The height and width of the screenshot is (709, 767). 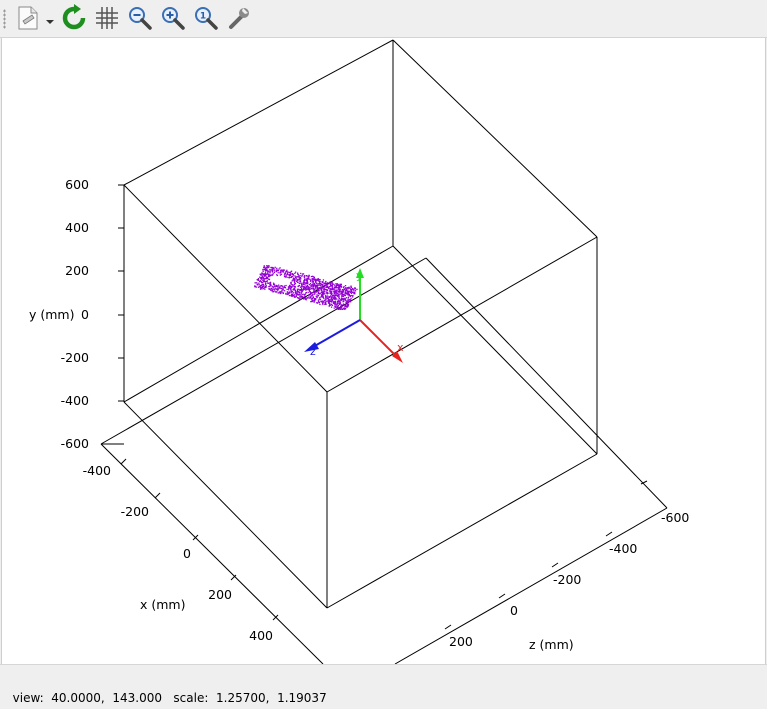 What do you see at coordinates (140, 18) in the screenshot?
I see `zoom-previous-button` at bounding box center [140, 18].